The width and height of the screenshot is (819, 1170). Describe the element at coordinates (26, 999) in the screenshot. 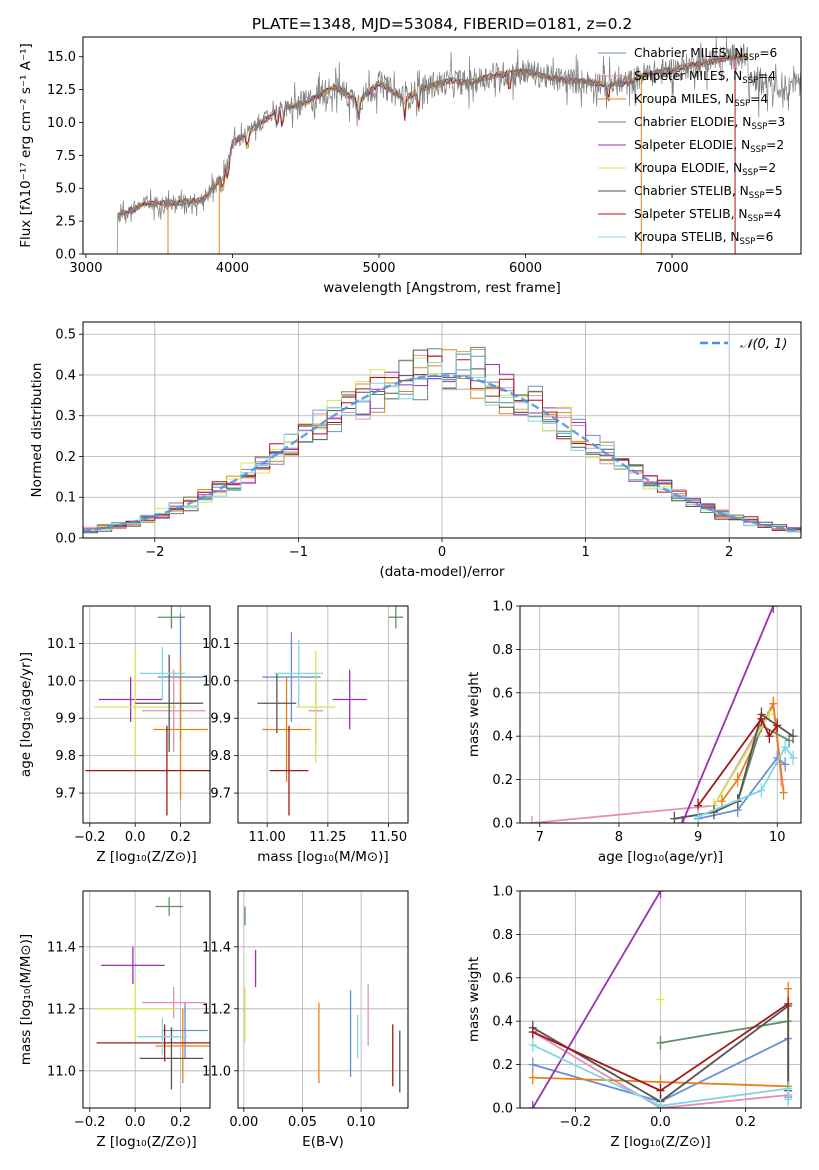

I see `y-axis-label: mass [log₁₀(M/M⊙)]` at that location.